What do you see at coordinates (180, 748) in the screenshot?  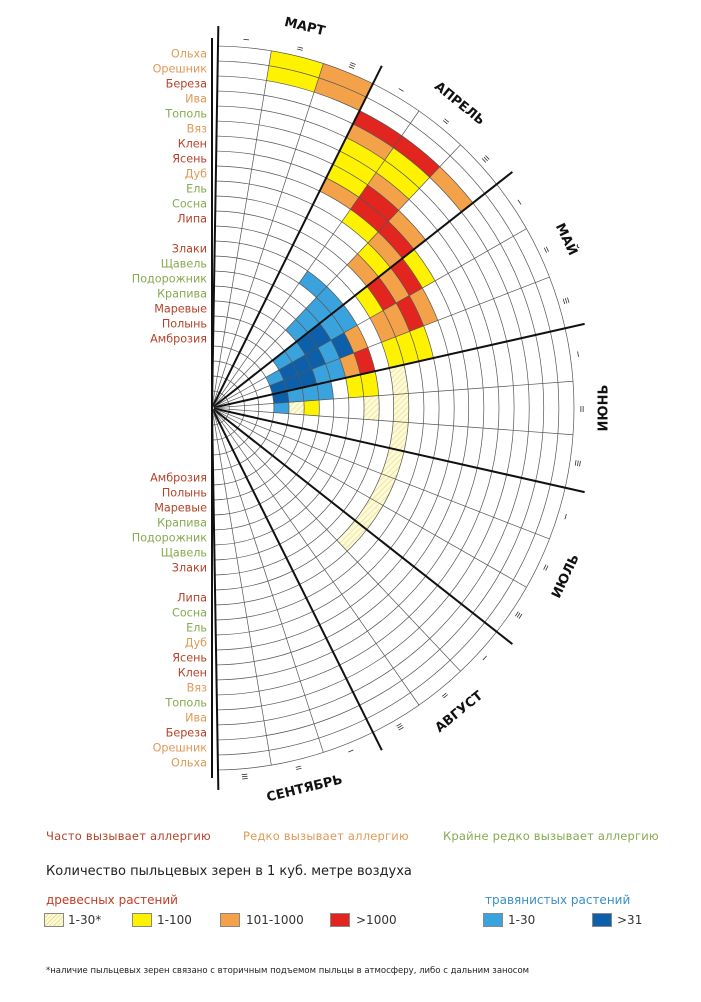 I see `lower-plant-label: Орешник` at bounding box center [180, 748].